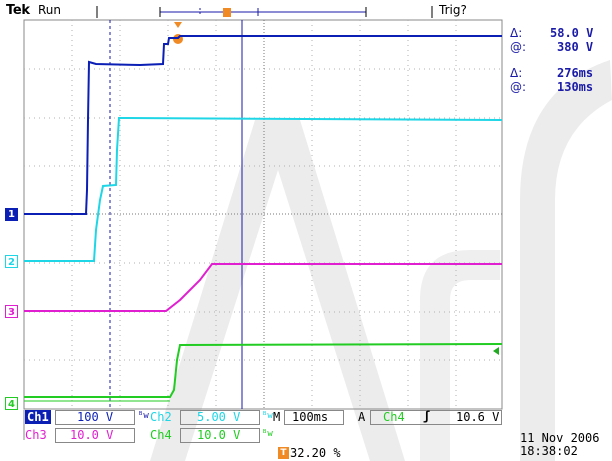  I want to click on ch1-ground-marker: 1, so click(11, 214).